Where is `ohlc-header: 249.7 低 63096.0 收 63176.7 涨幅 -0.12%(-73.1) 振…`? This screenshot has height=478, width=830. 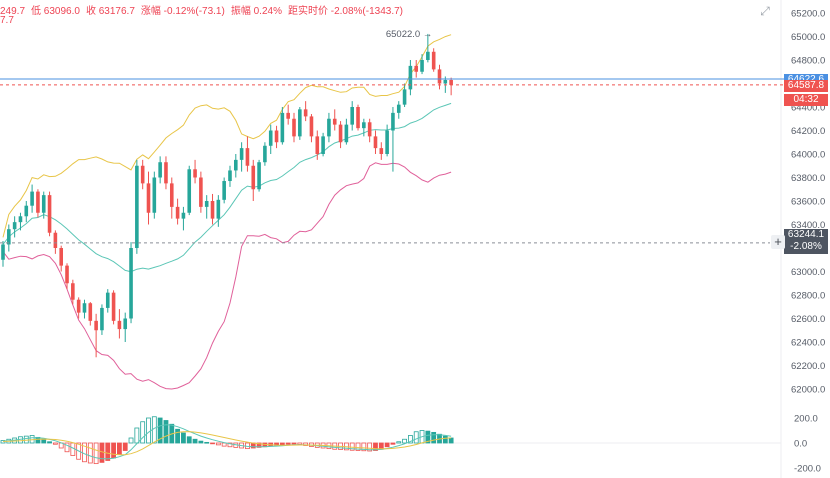
ohlc-header: 249.7 低 63096.0 收 63176.7 涨幅 -0.12%(-73.1) 振… is located at coordinates (204, 9).